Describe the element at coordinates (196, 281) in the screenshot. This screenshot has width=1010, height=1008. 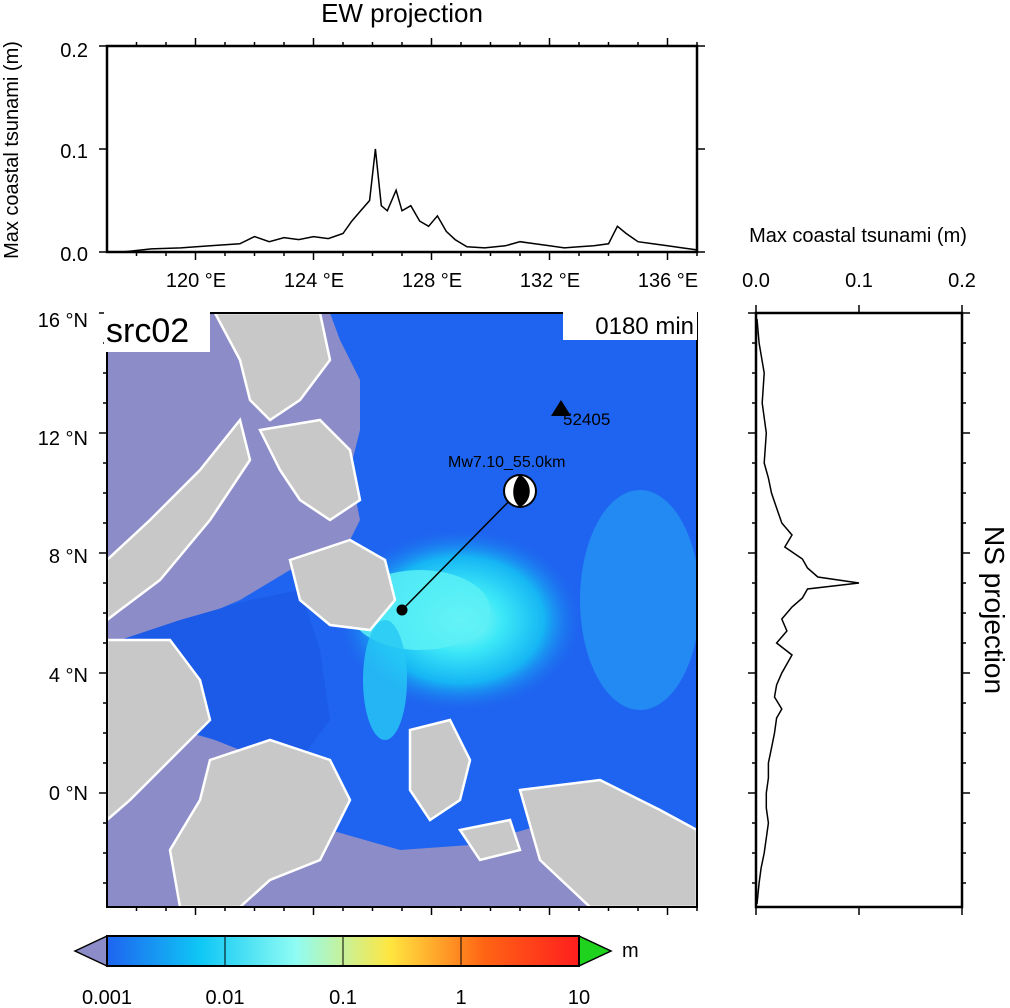
I see `ew-xtick-label: 120 °E` at that location.